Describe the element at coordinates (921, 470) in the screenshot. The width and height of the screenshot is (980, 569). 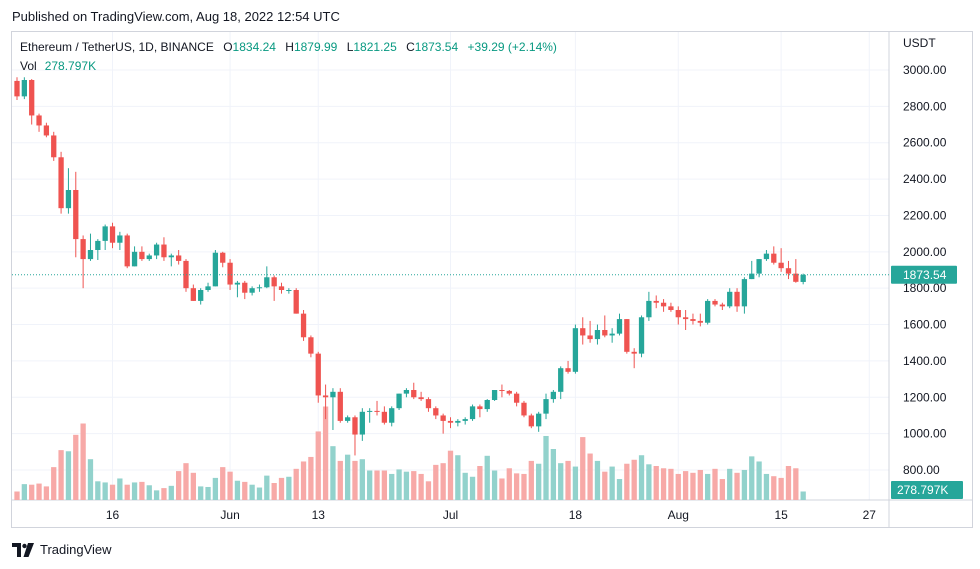
I see `y-tick-label: 800.00` at that location.